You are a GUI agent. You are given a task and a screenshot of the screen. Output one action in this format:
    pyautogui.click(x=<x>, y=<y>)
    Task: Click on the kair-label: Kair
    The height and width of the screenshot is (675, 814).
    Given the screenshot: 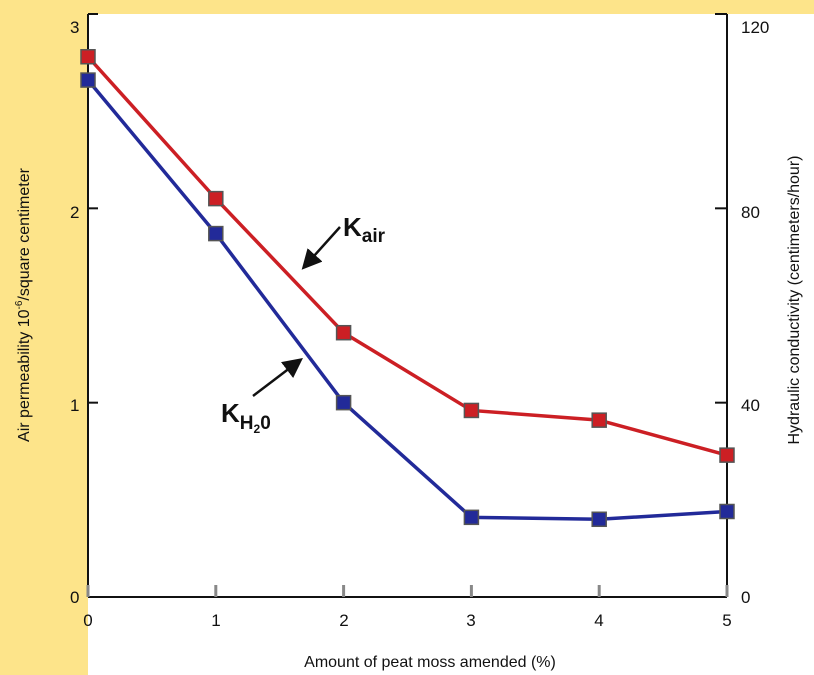 What is the action you would take?
    pyautogui.click(x=364, y=229)
    